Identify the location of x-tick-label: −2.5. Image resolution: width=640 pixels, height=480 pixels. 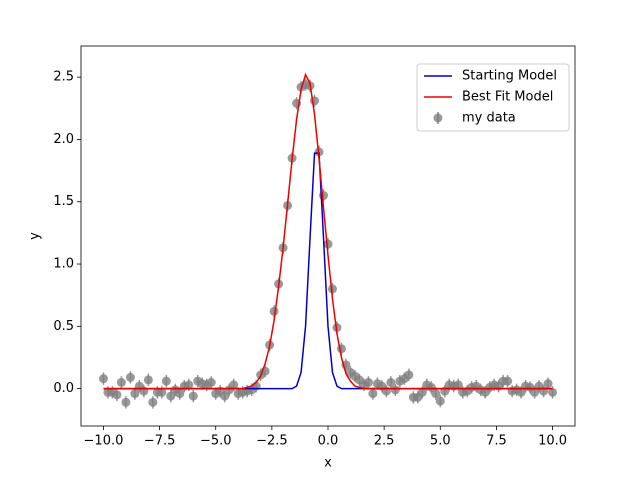
(272, 441).